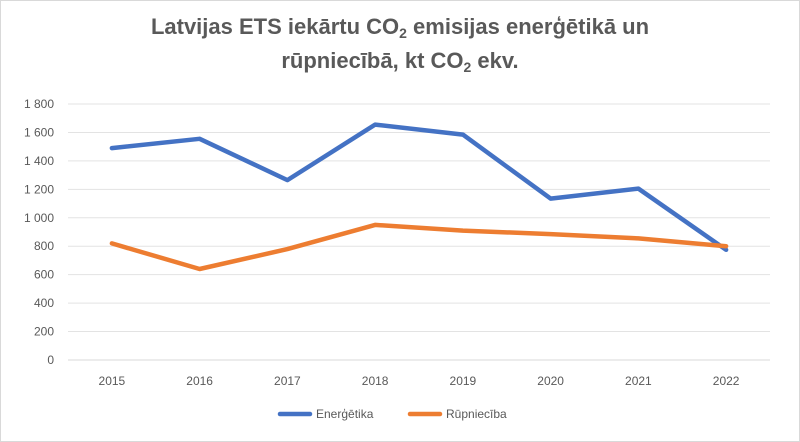 This screenshot has height=442, width=800. I want to click on x-tick-label: 2021, so click(638, 381).